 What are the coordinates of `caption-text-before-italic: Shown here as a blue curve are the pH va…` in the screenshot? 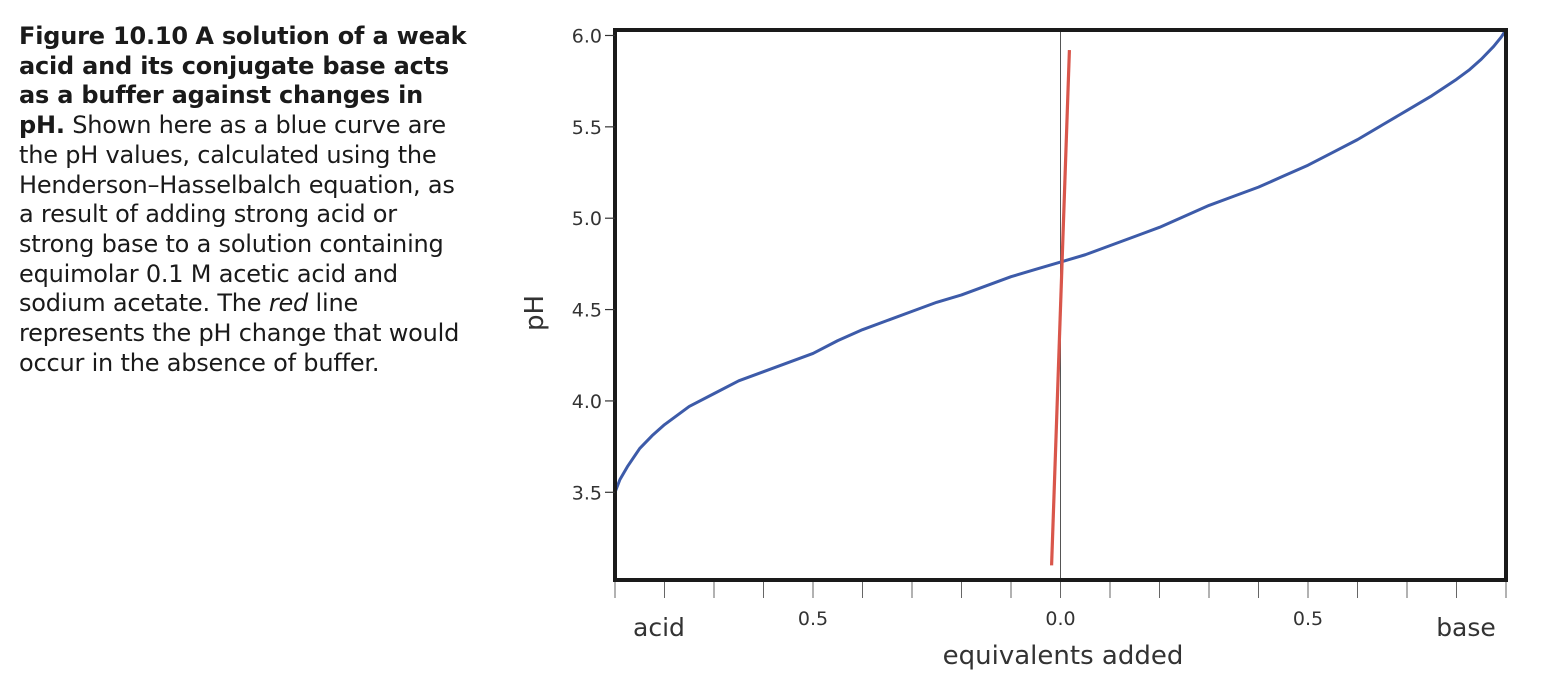 It's located at (237, 214).